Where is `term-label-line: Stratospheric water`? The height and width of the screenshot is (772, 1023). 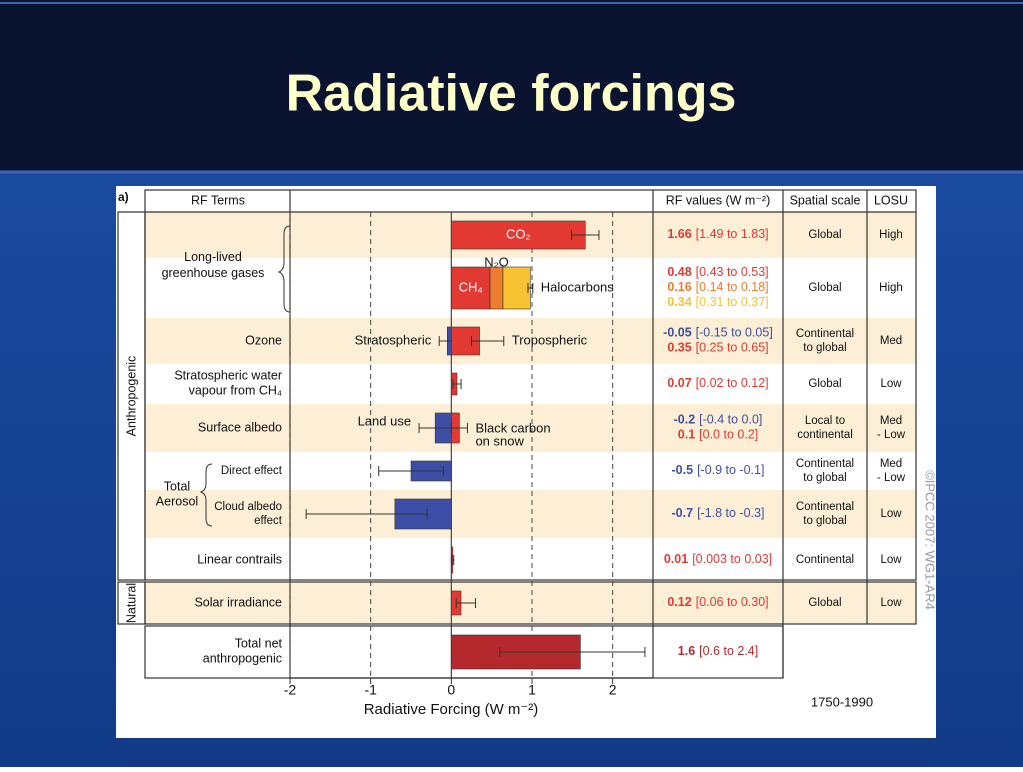
term-label-line: Stratospheric water is located at coordinates (228, 376).